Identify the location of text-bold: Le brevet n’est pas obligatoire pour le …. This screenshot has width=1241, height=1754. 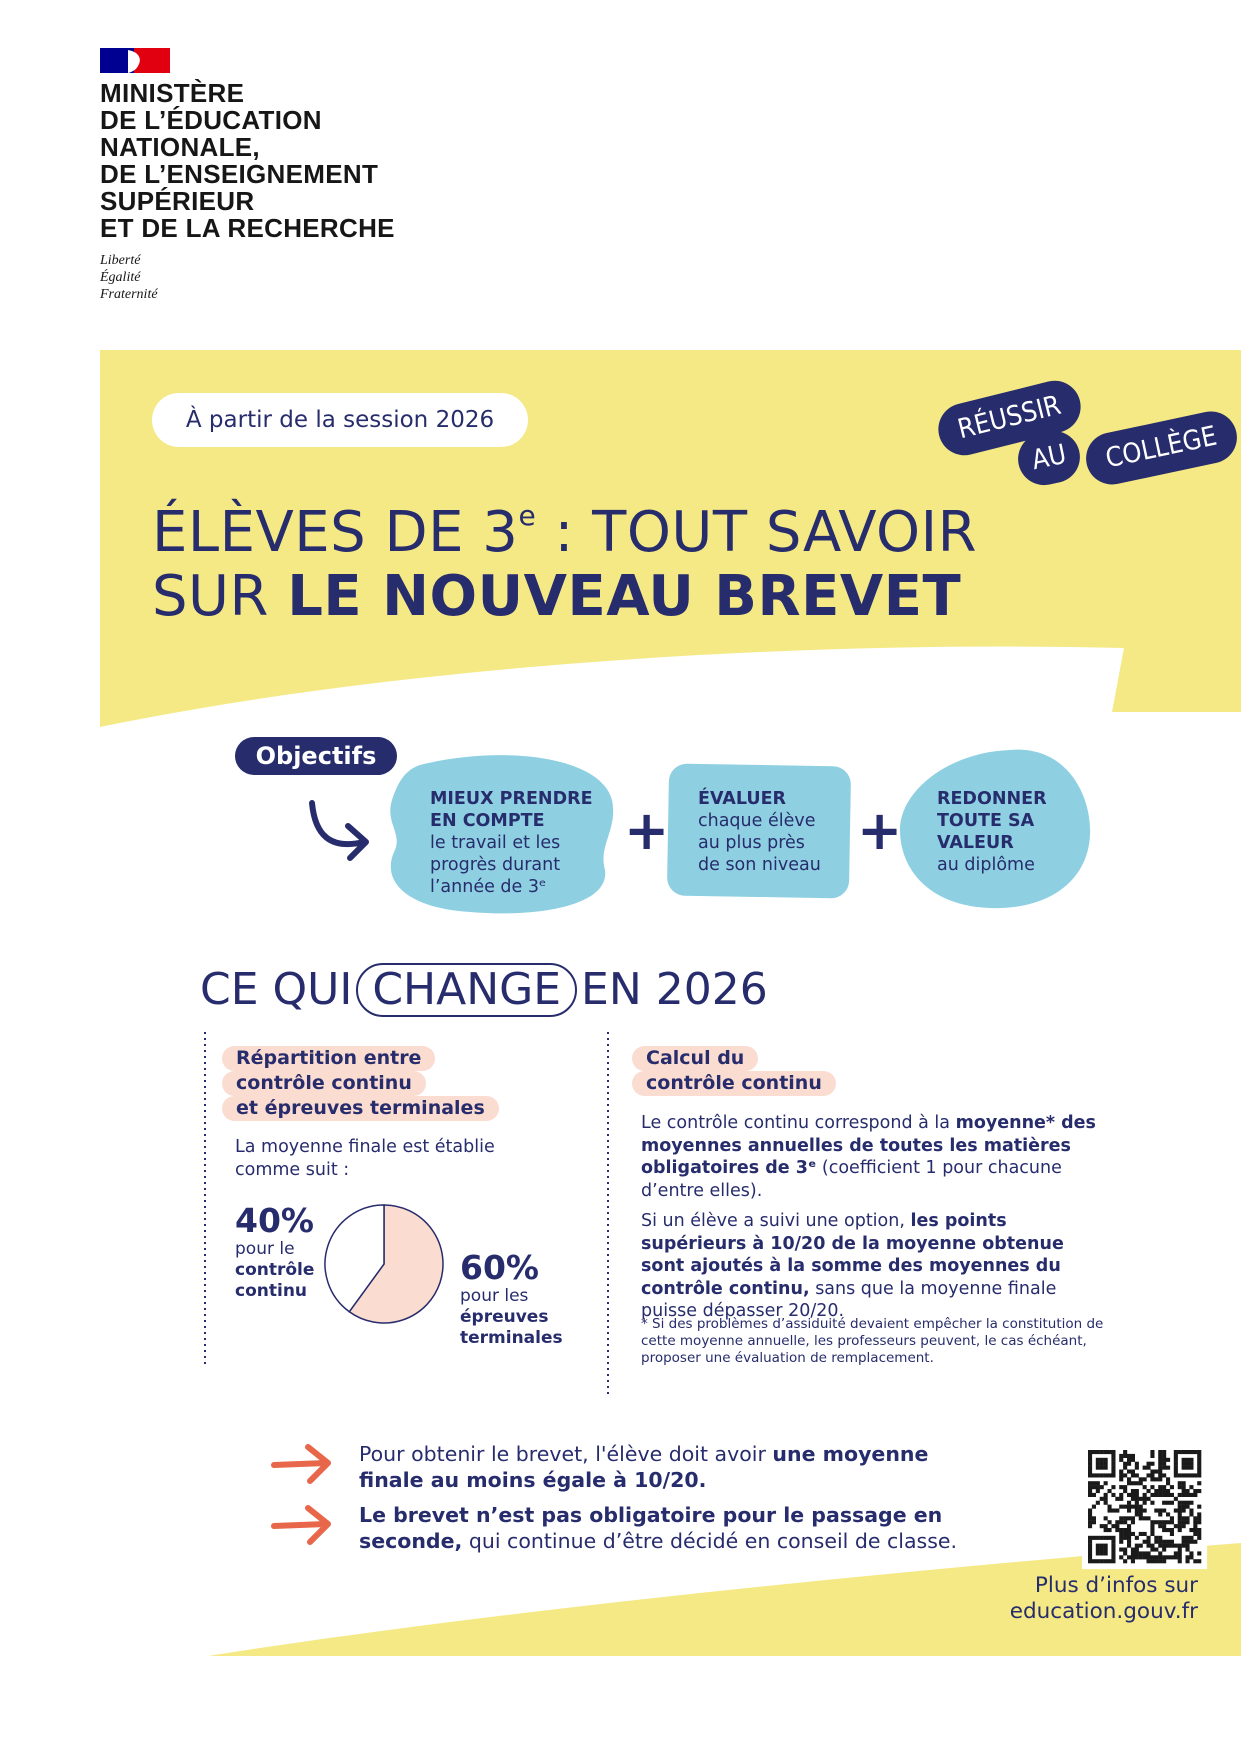
(651, 1528).